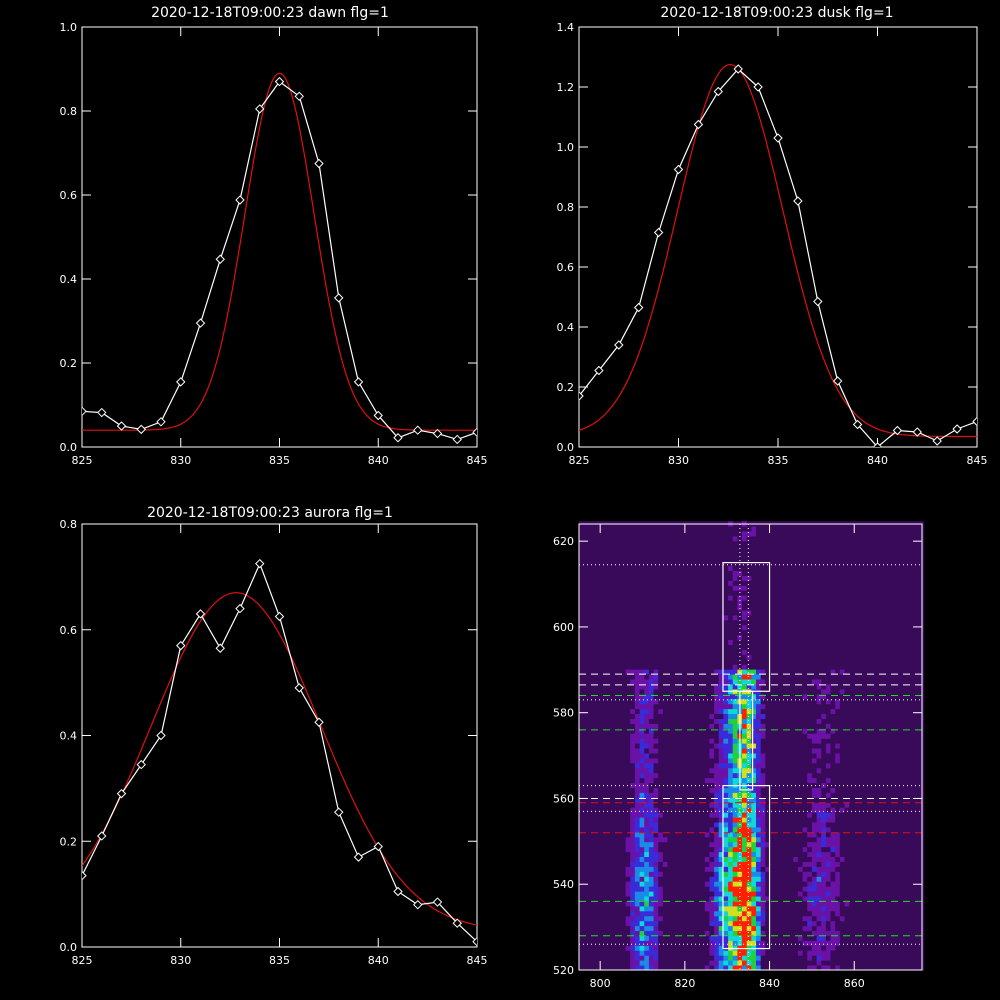 The image size is (1000, 1000). What do you see at coordinates (566, 27) in the screenshot?
I see `y-tick-label: 1.4` at bounding box center [566, 27].